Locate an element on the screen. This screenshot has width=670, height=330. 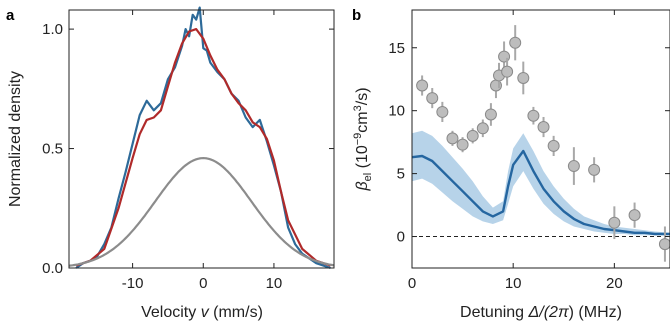
y-tick-label: 0.5 is located at coordinates (52, 149).